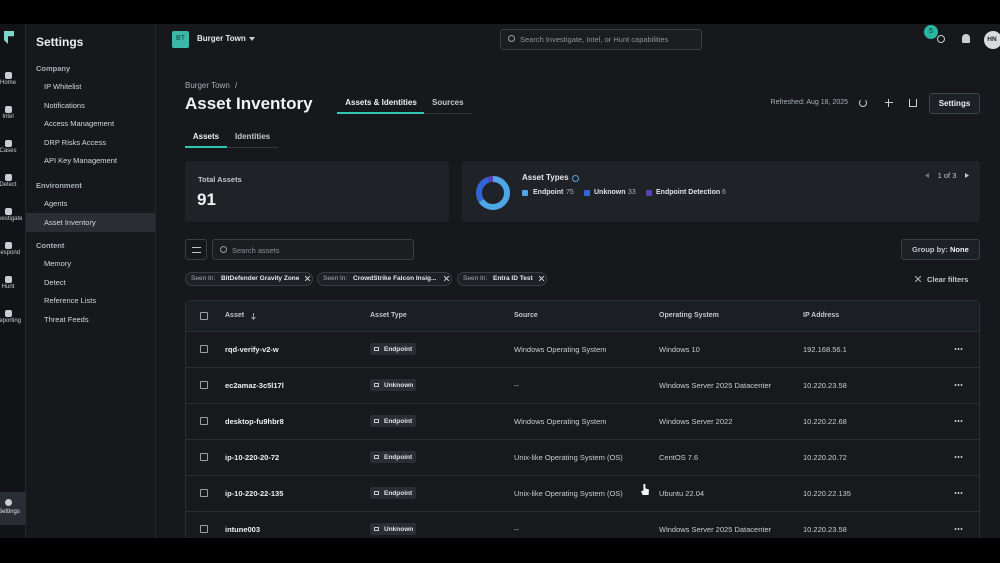 This screenshot has height=563, width=1000. Describe the element at coordinates (513, 279) in the screenshot. I see `filter-chip-value: Entra ID Test` at that location.